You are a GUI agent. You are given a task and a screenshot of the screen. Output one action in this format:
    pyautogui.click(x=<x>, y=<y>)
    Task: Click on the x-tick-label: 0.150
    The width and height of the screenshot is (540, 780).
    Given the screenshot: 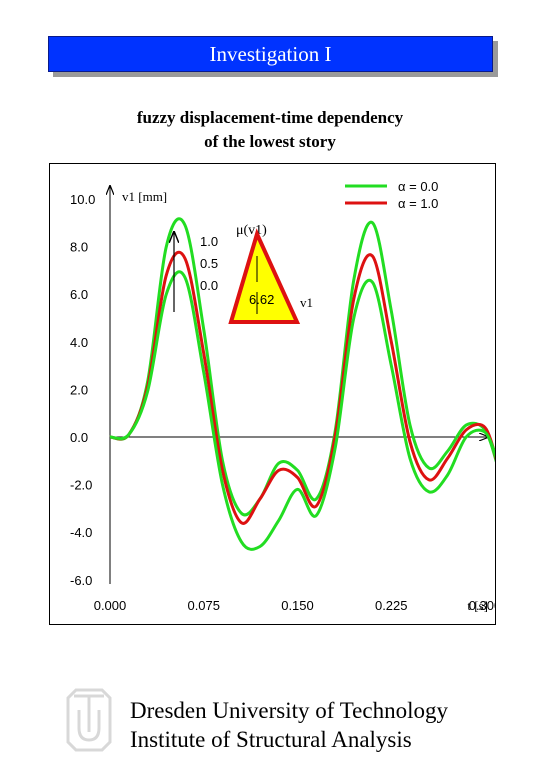 What is the action you would take?
    pyautogui.click(x=297, y=605)
    